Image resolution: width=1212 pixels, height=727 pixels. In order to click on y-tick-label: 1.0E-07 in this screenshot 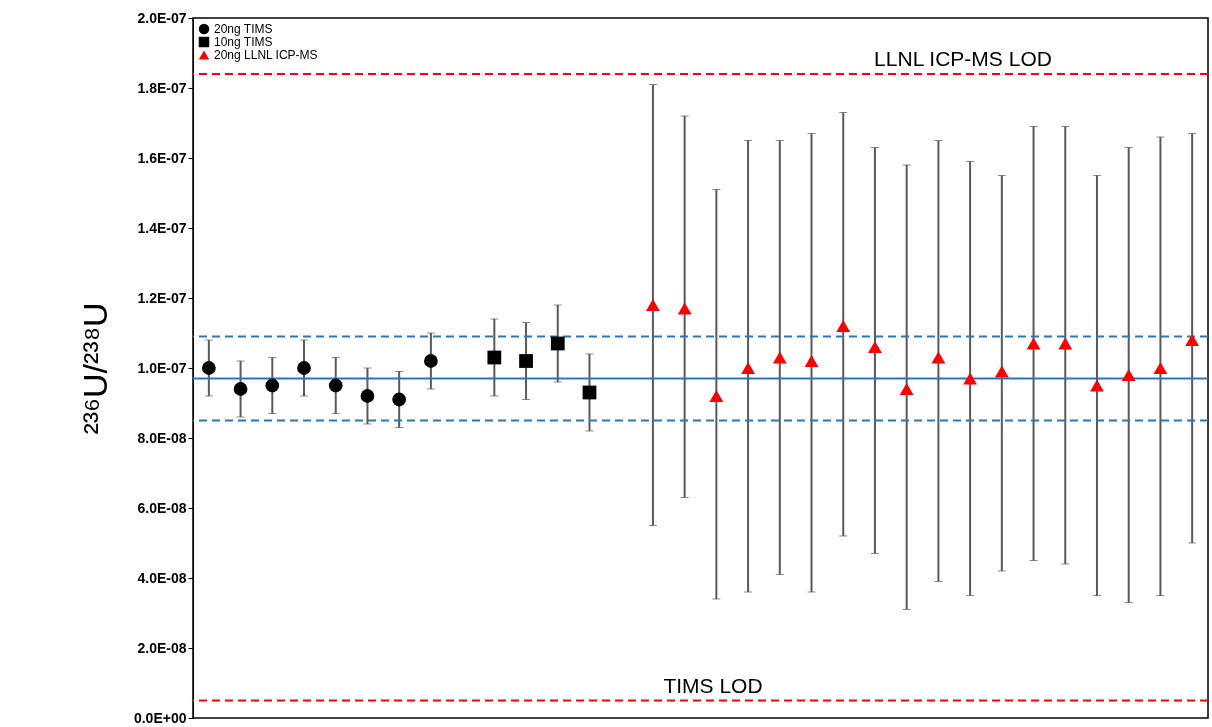, I will do `click(162, 367)`.